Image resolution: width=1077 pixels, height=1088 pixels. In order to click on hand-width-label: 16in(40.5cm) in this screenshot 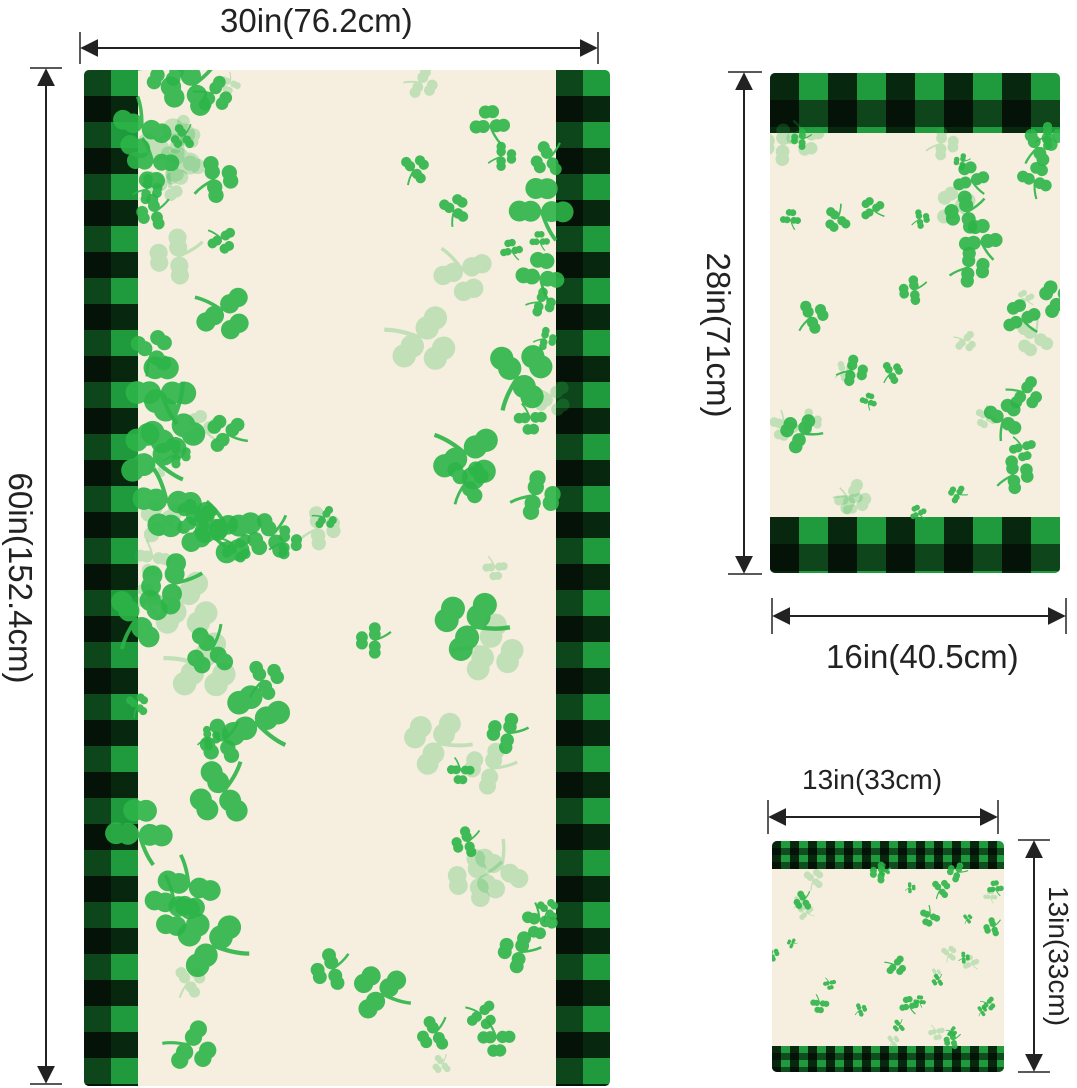, I will do `click(922, 656)`.